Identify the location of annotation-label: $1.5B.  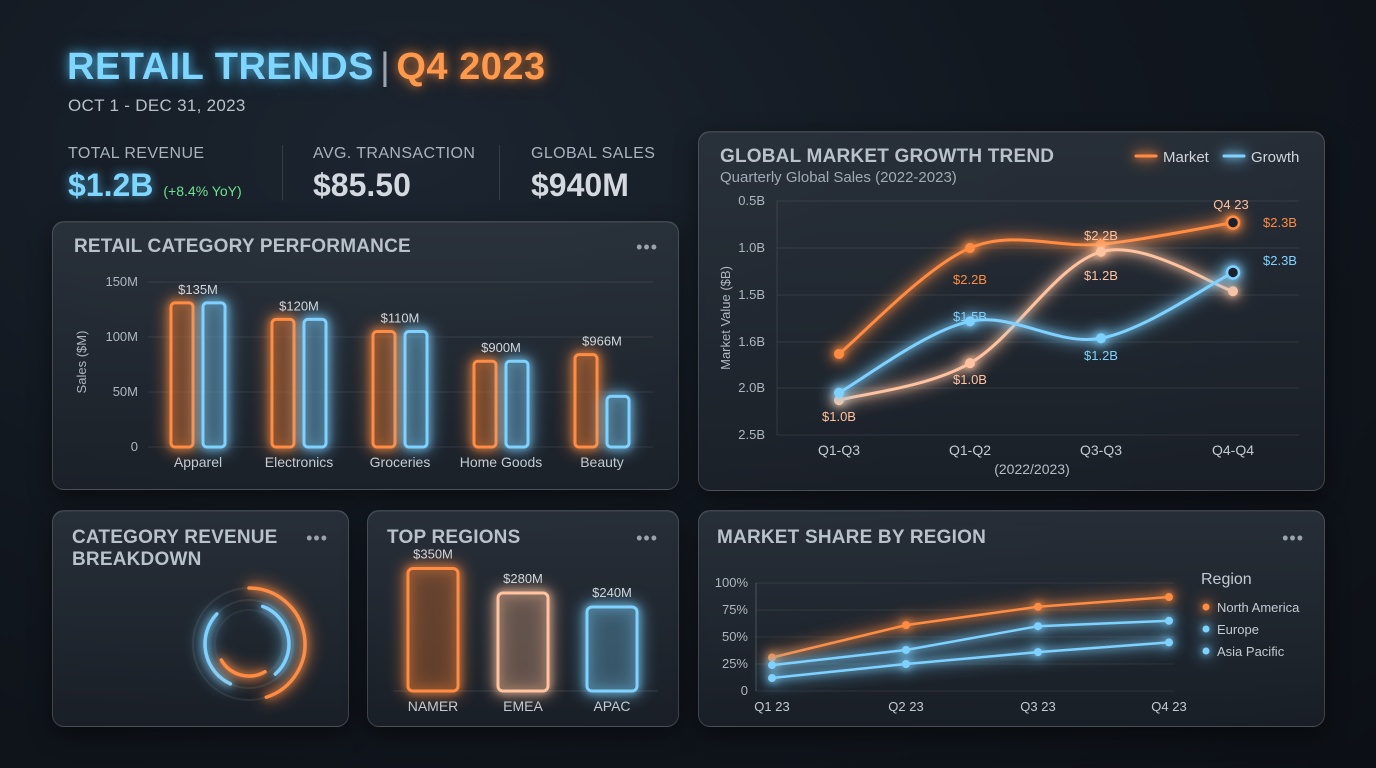
(970, 316).